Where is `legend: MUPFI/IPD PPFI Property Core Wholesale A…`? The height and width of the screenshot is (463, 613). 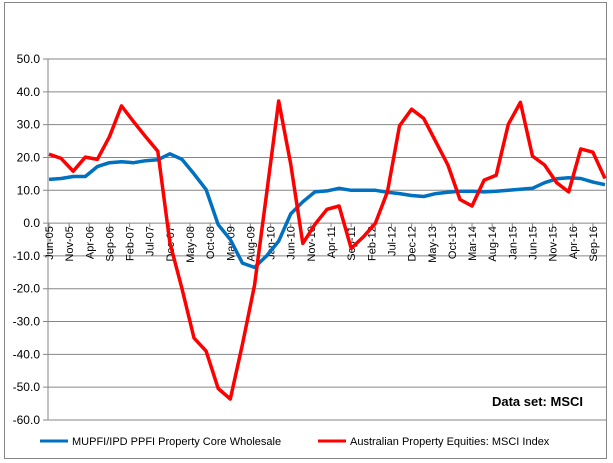 legend: MUPFI/IPD PPFI Property Core Wholesale A… is located at coordinates (295, 442).